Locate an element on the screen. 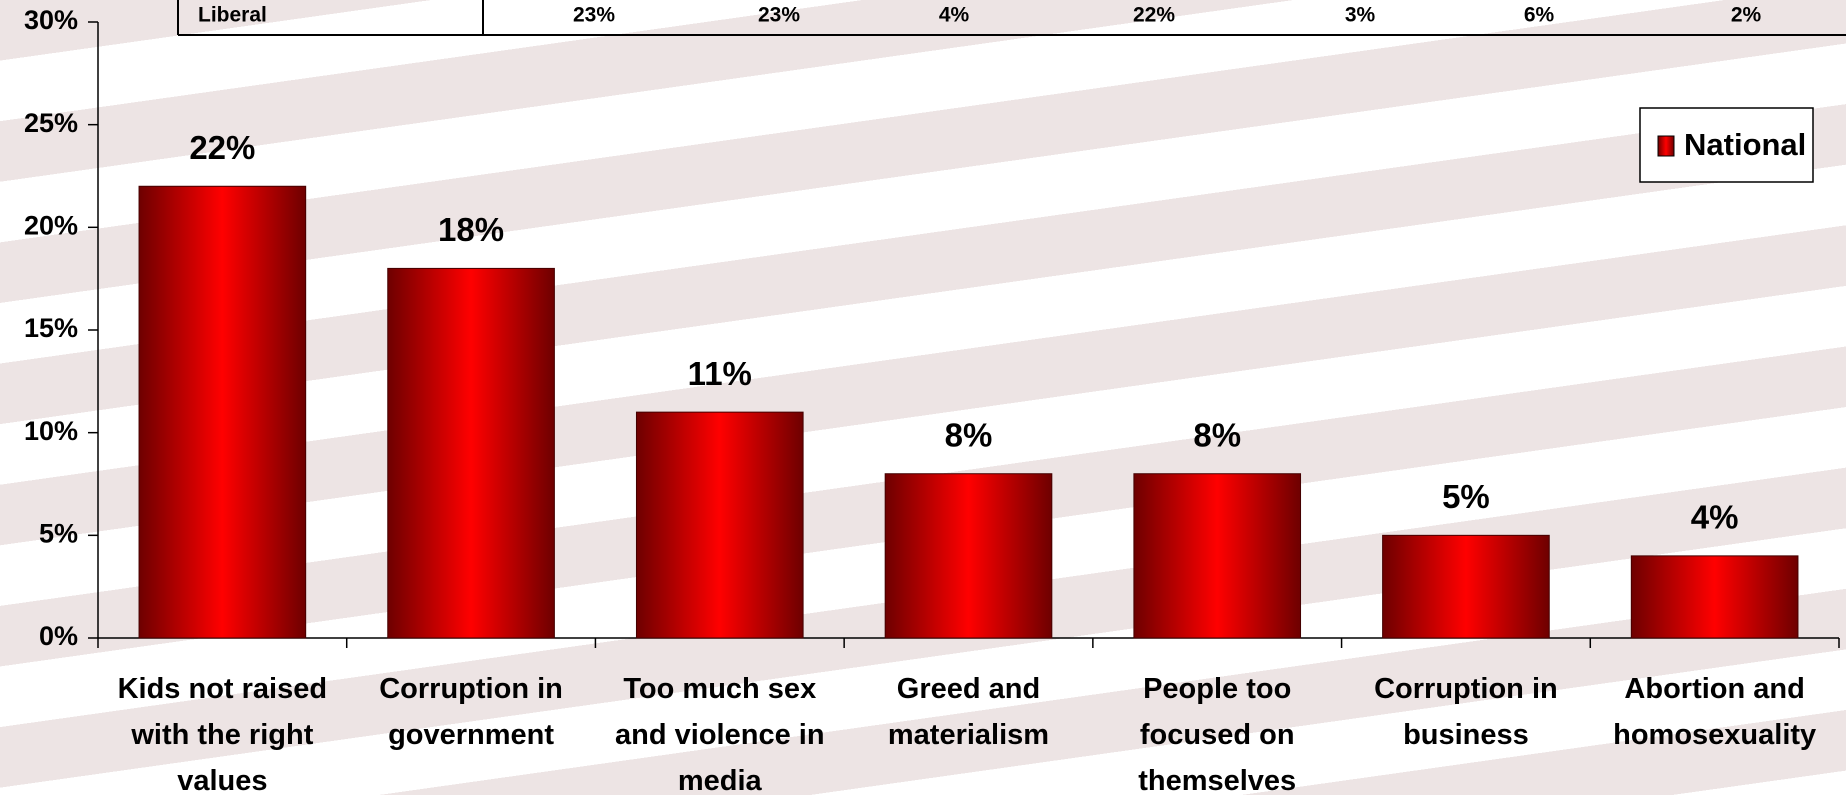 The width and height of the screenshot is (1846, 795). y-tick-label: 30% is located at coordinates (51, 20).